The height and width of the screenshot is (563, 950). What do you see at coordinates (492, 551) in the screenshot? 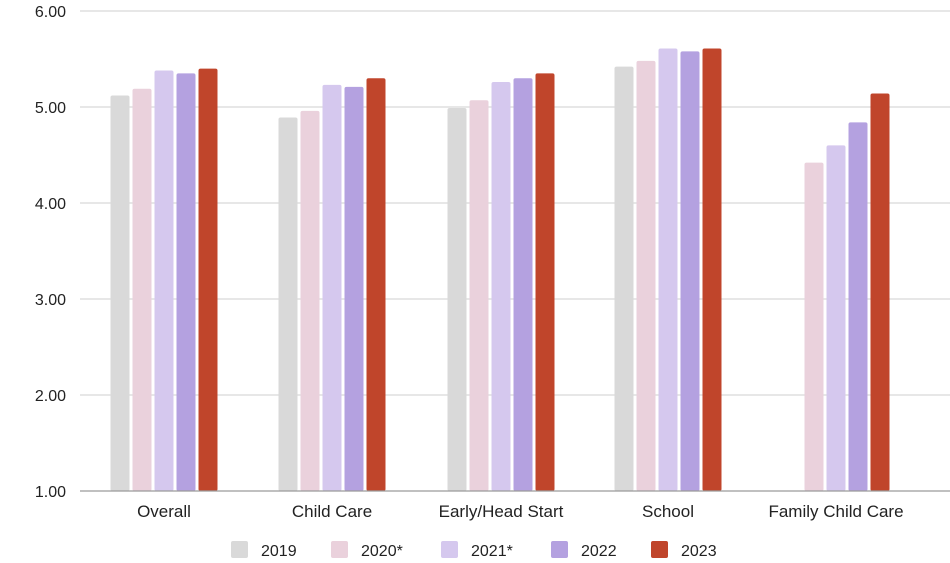
I see `legend-label: 2021*` at bounding box center [492, 551].